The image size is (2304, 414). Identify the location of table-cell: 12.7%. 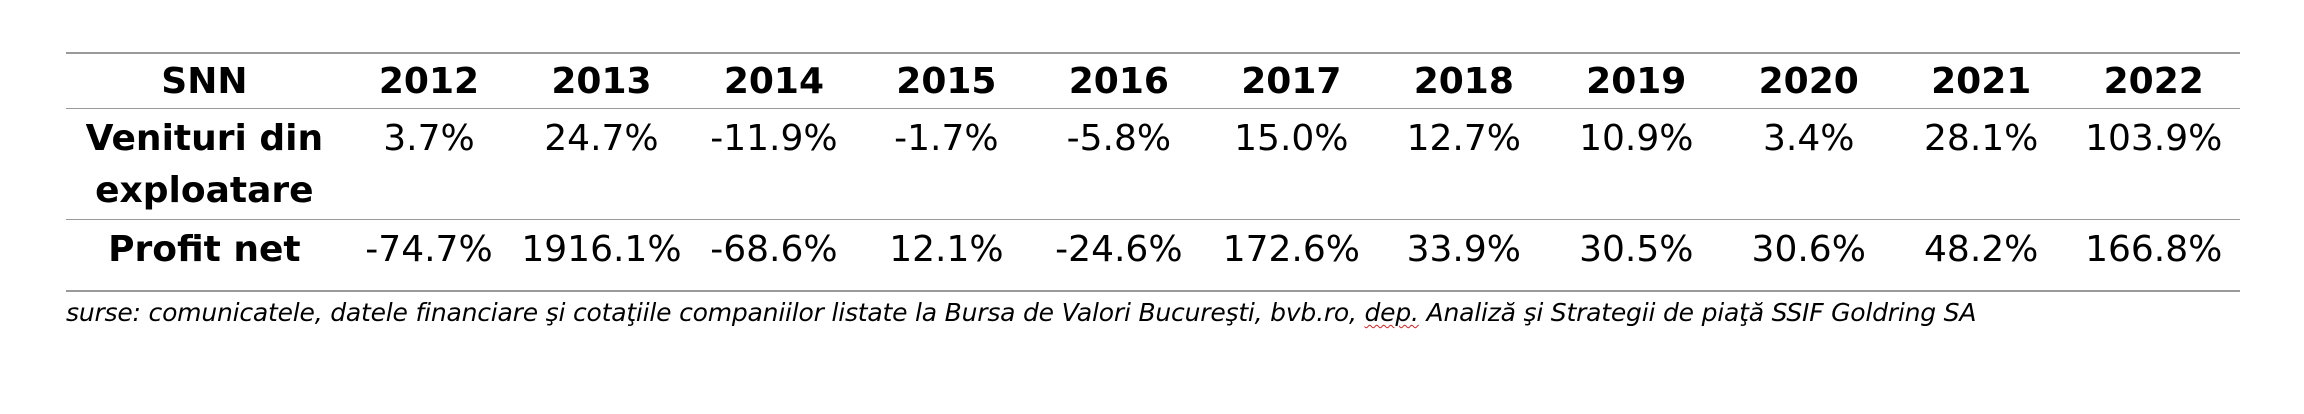
(1464, 164).